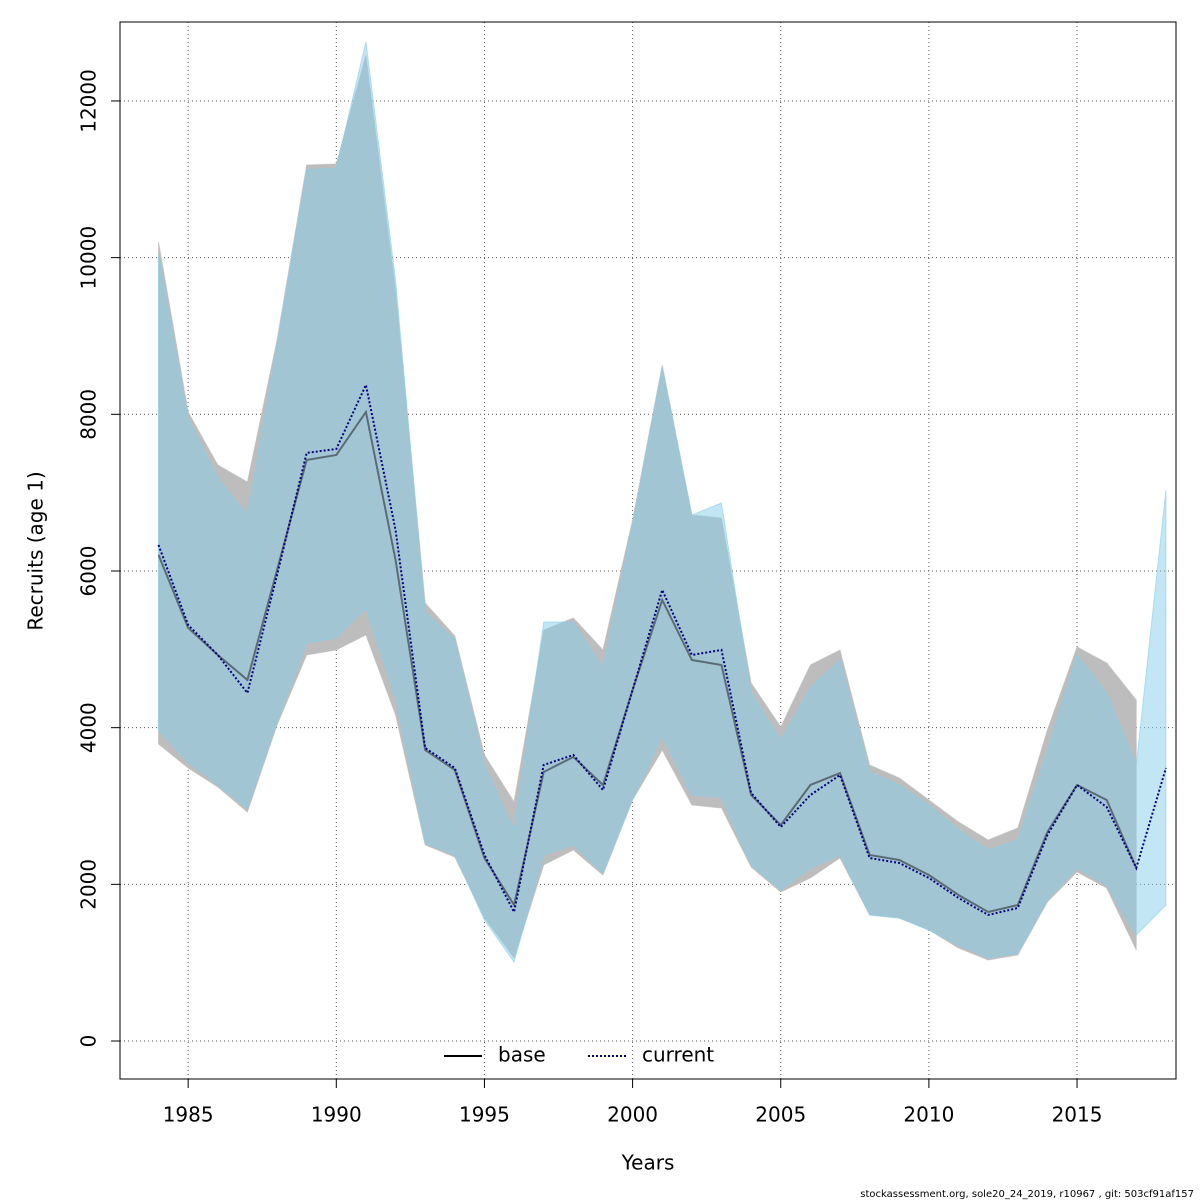  Describe the element at coordinates (36, 550) in the screenshot. I see `y-axis-title: Recruits (age 1)` at that location.